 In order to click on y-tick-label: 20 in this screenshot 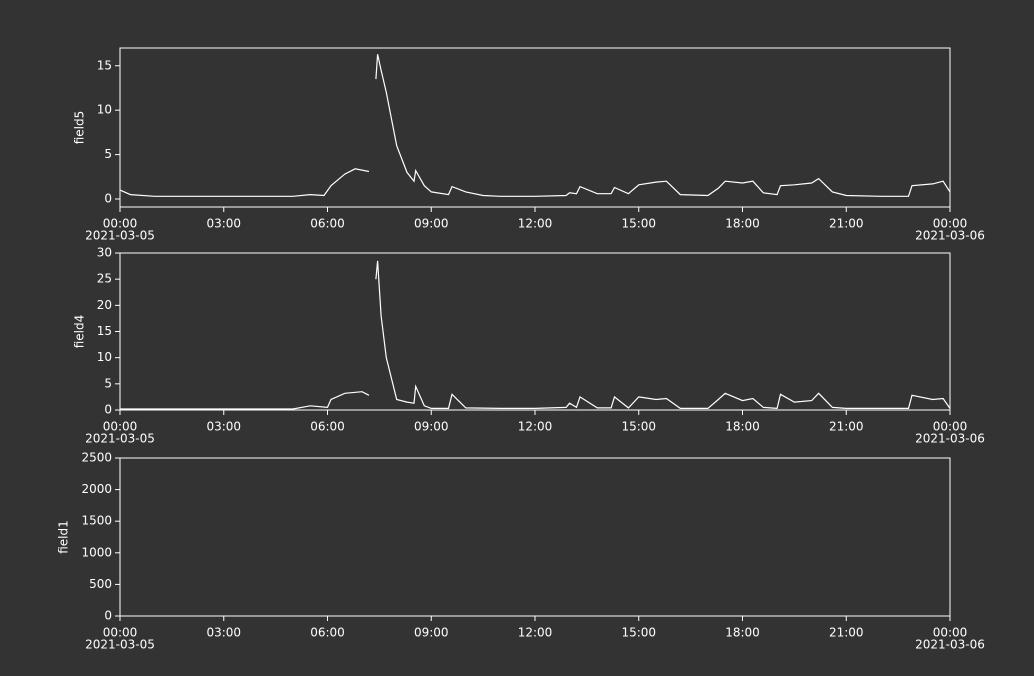, I will do `click(104, 305)`.